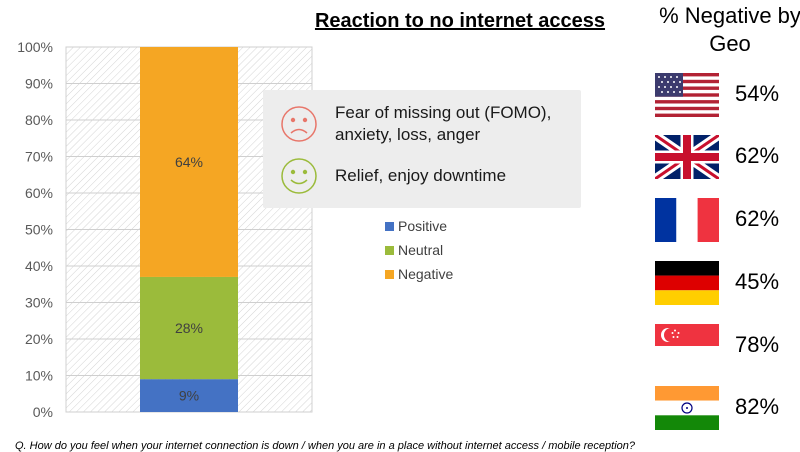 This screenshot has height=452, width=800. What do you see at coordinates (39, 376) in the screenshot?
I see `y-tick-label: 10%` at bounding box center [39, 376].